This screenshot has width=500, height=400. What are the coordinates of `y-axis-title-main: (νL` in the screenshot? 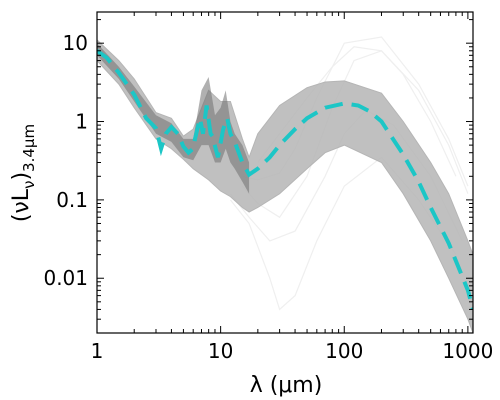 It's located at (21, 205).